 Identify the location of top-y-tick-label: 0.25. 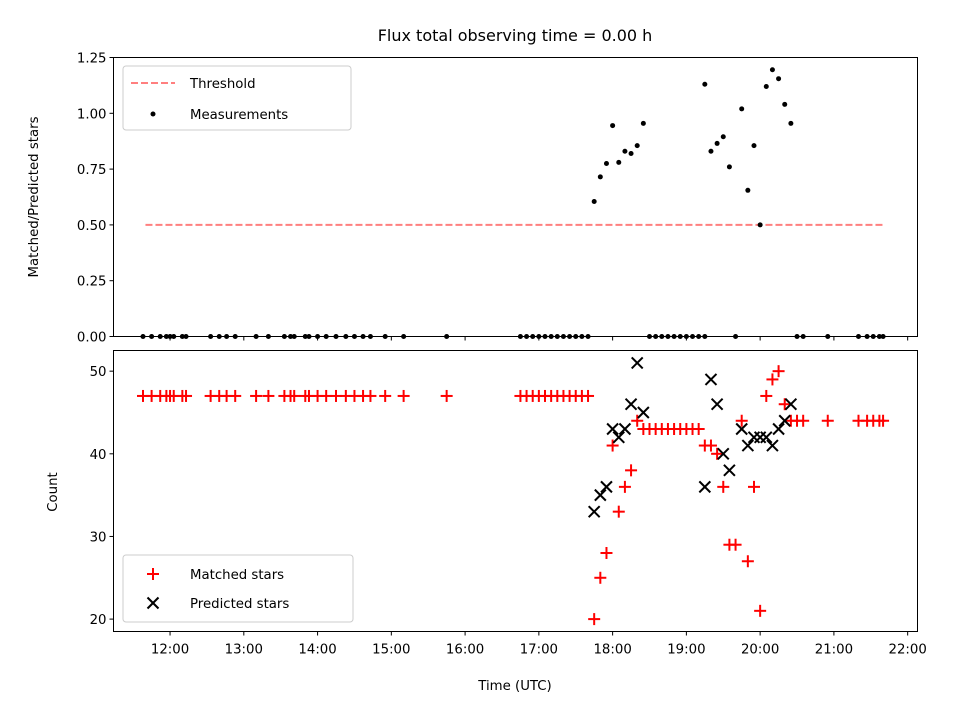
(92, 282).